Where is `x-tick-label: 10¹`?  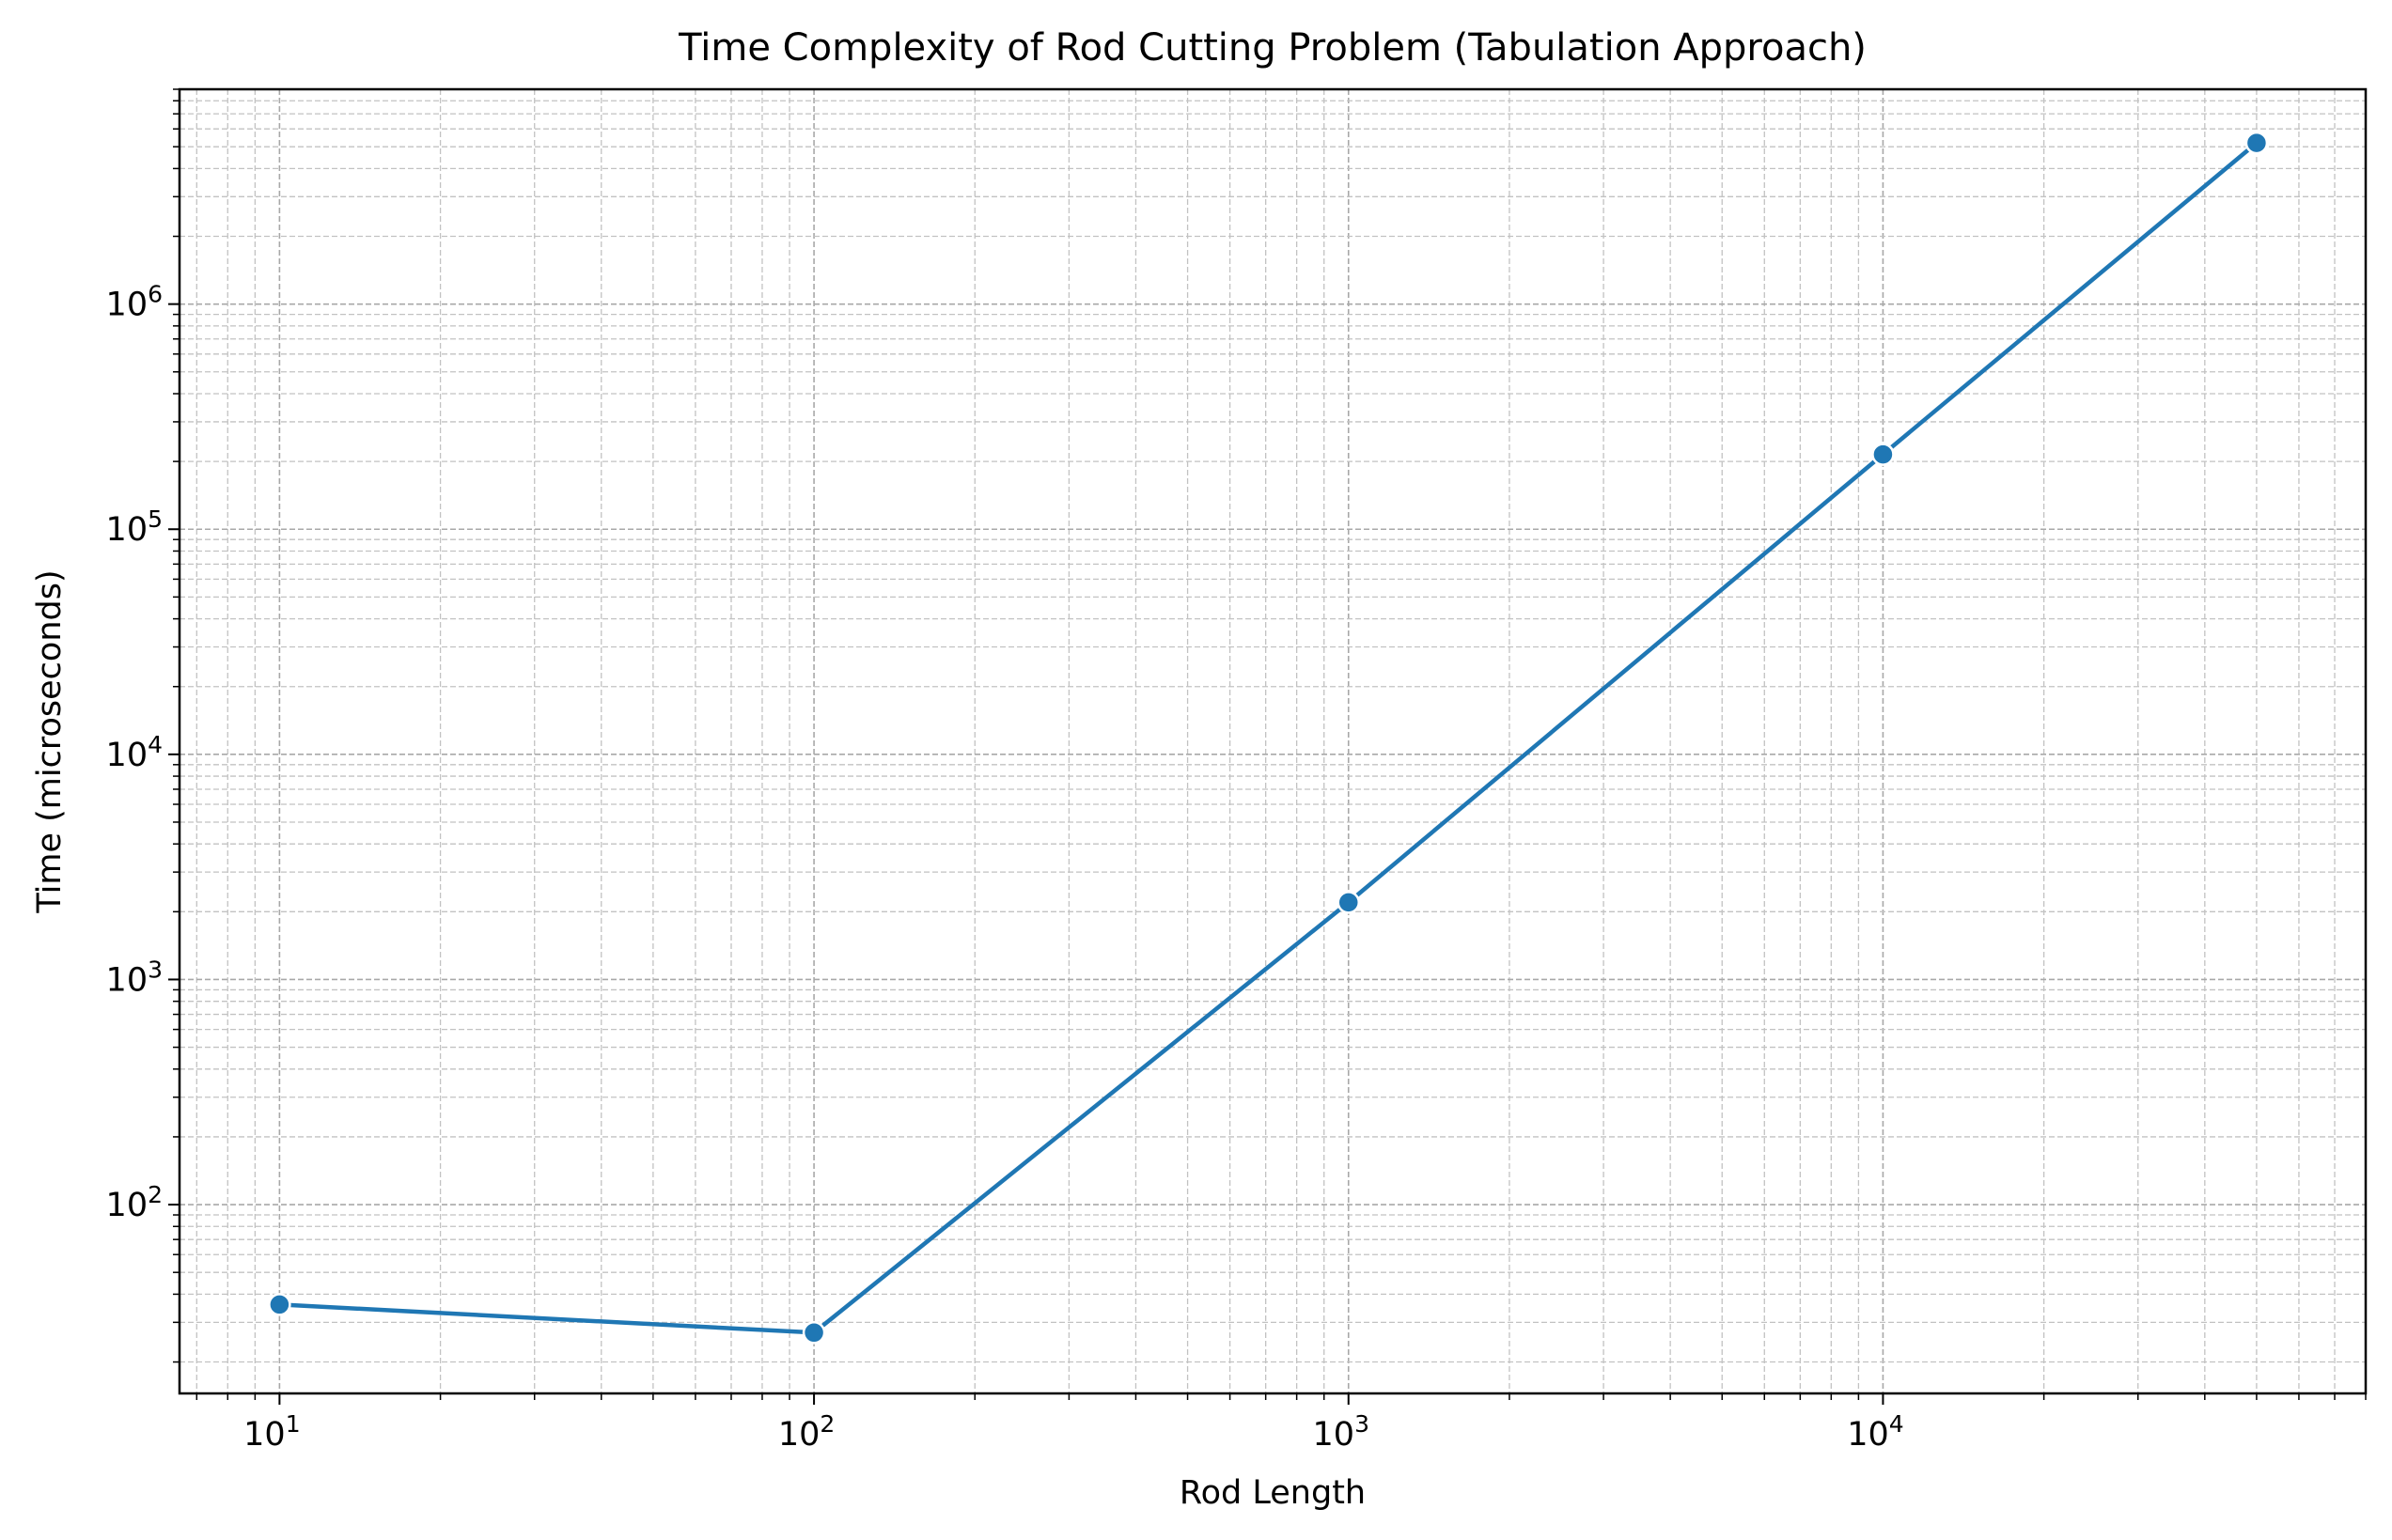
x-tick-label: 10¹ is located at coordinates (271, 1432).